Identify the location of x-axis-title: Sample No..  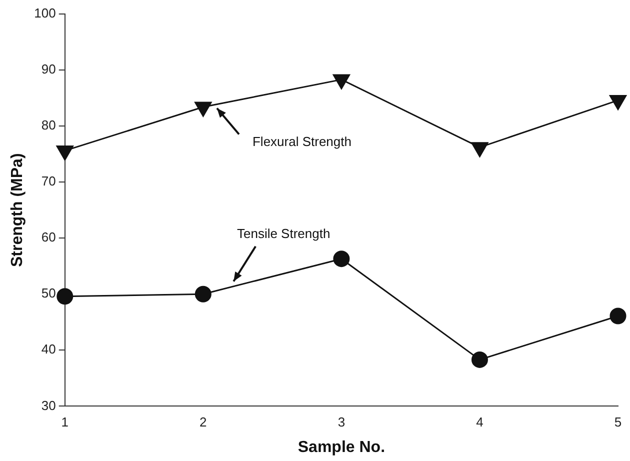
(342, 447).